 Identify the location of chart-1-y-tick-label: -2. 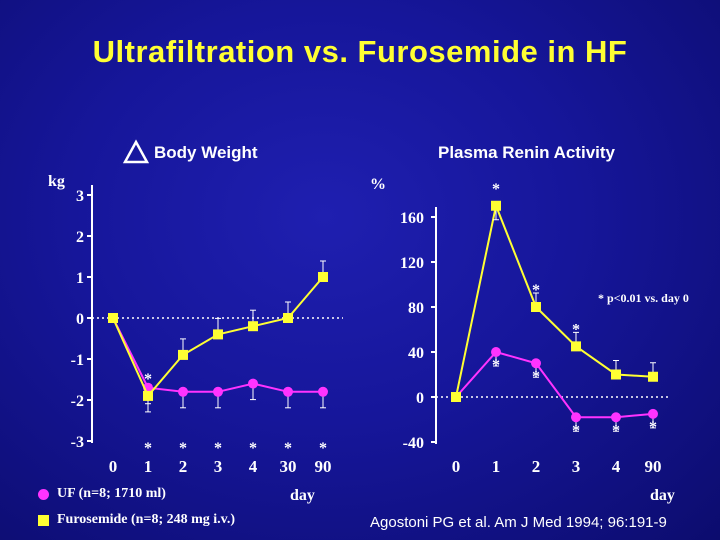
(77, 401).